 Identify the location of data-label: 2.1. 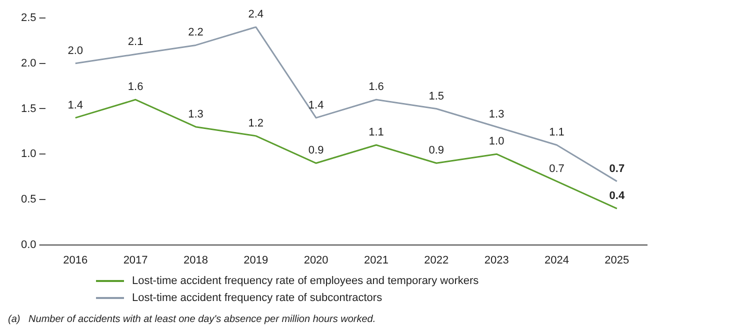
(136, 42).